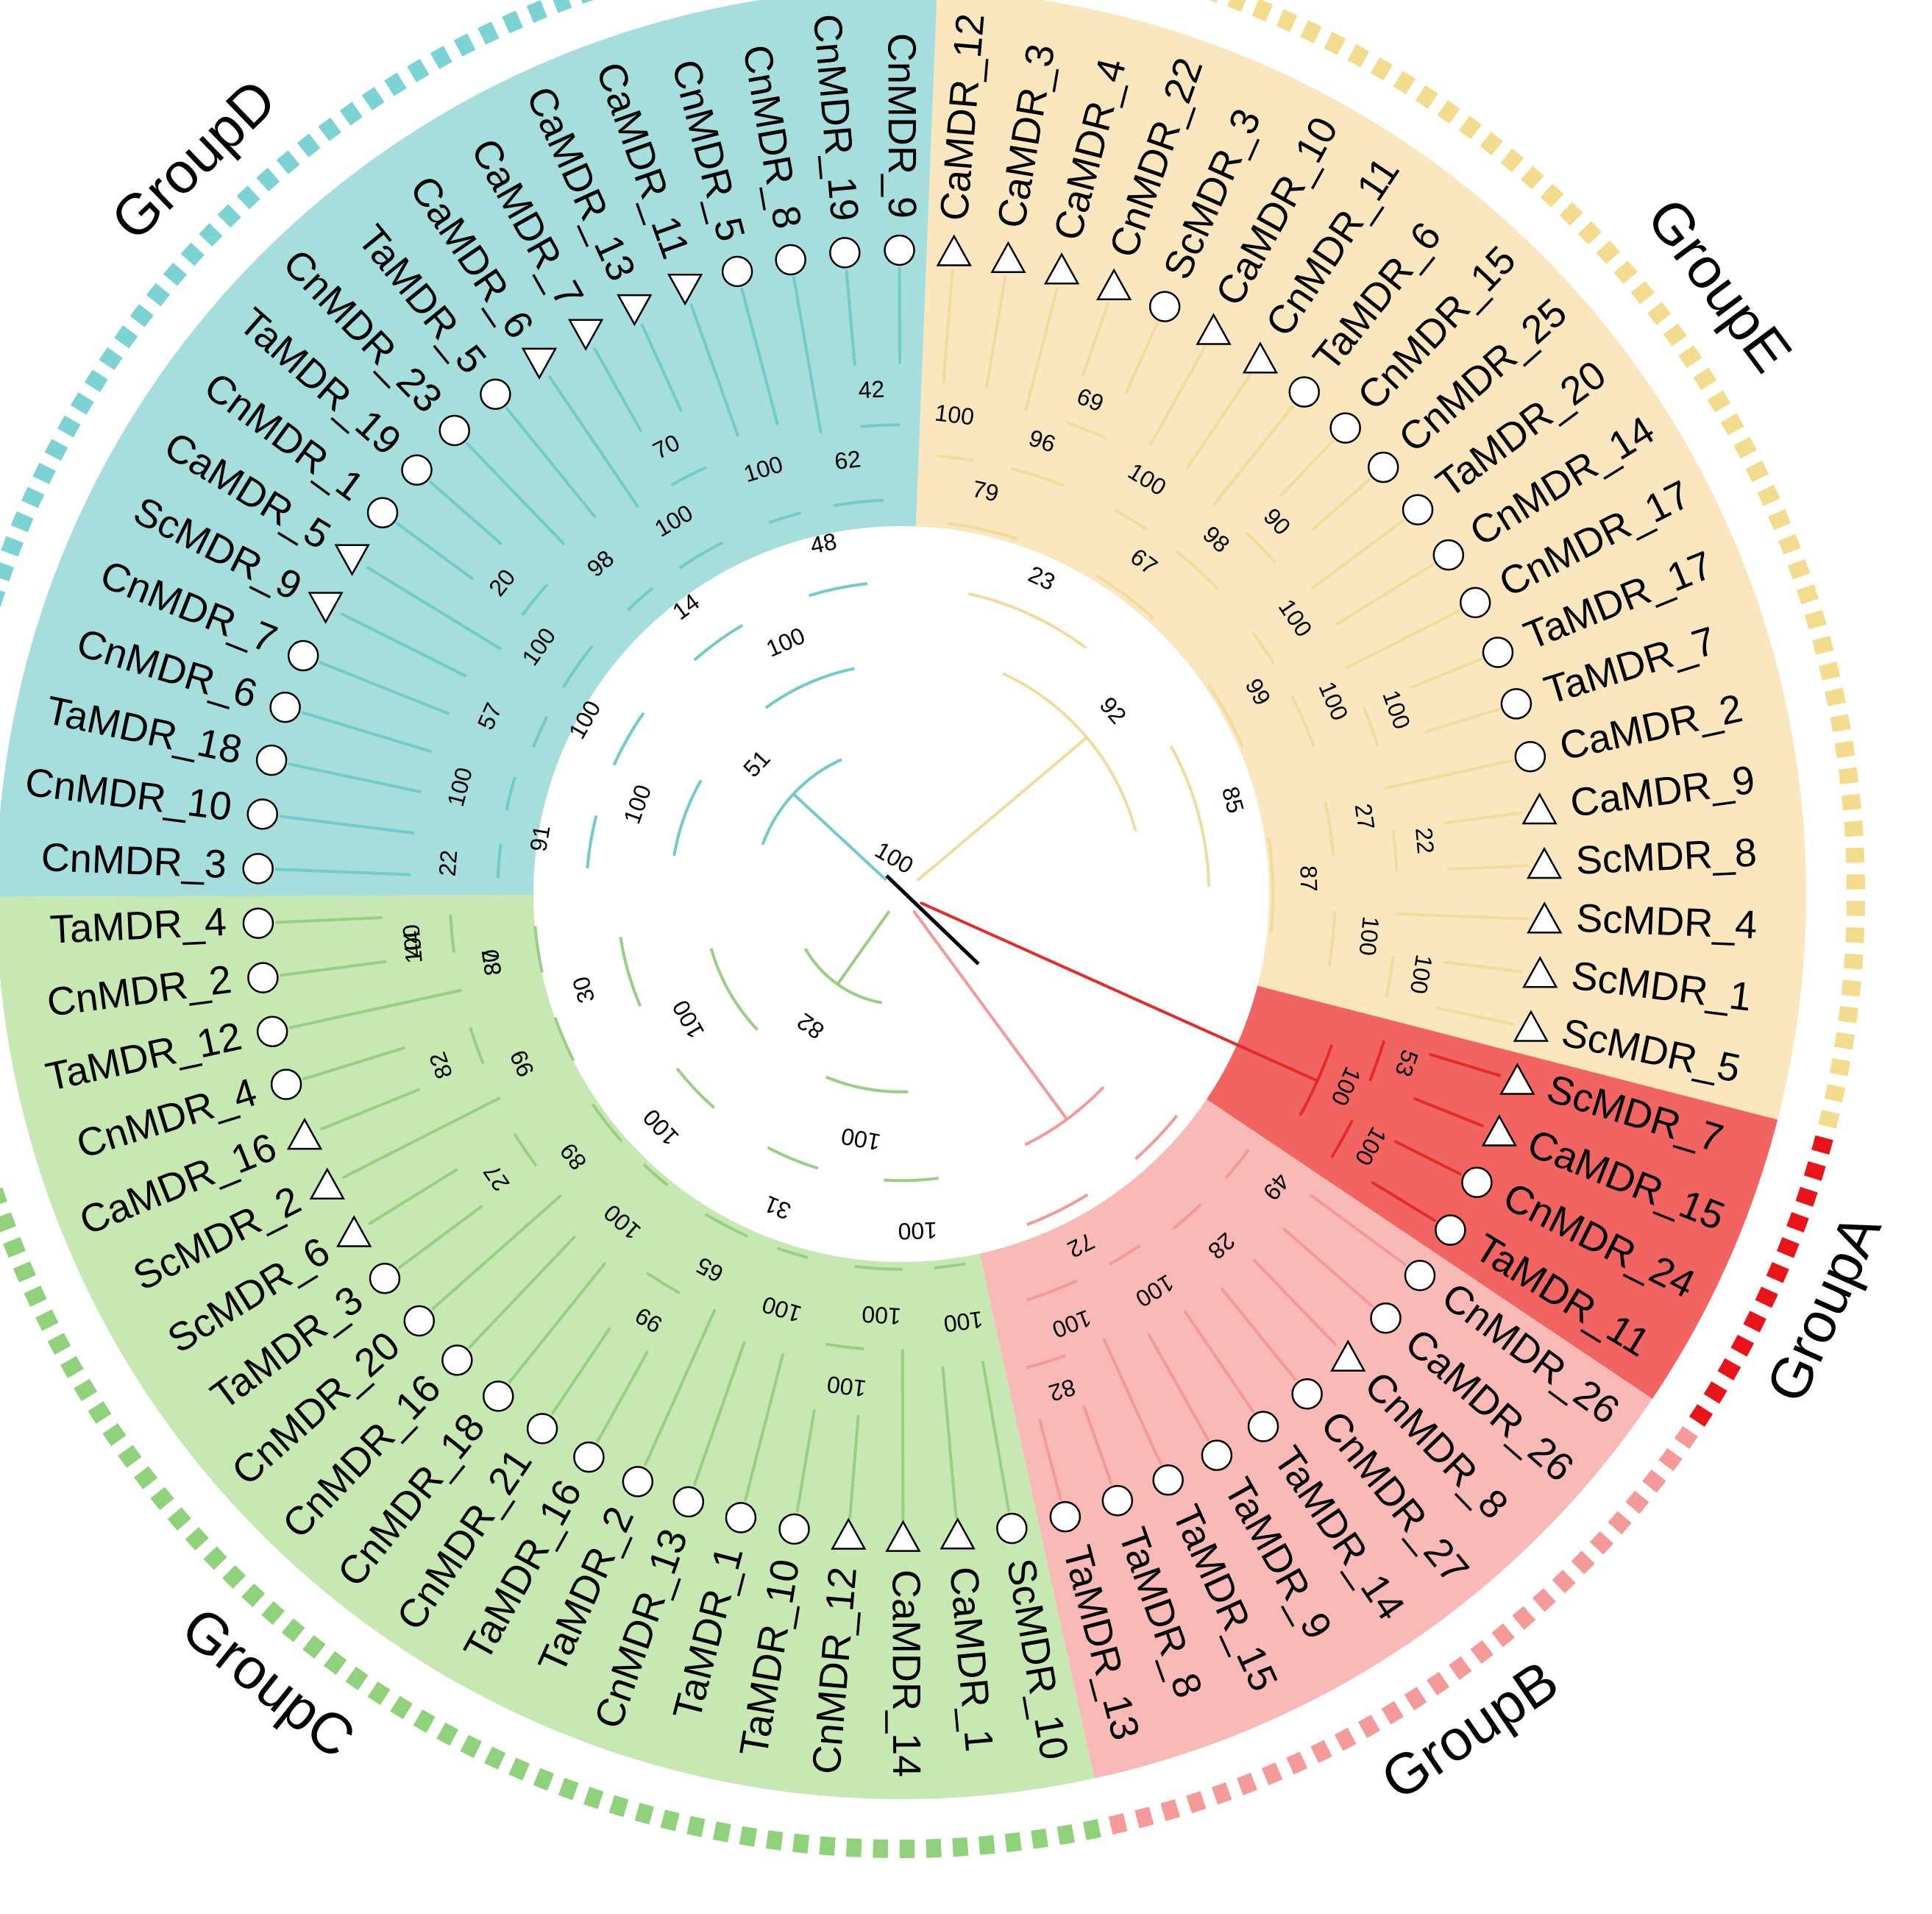 Image resolution: width=1932 pixels, height=1914 pixels. Describe the element at coordinates (1492, 1192) in the screenshot. I see `sector-group-a` at that location.